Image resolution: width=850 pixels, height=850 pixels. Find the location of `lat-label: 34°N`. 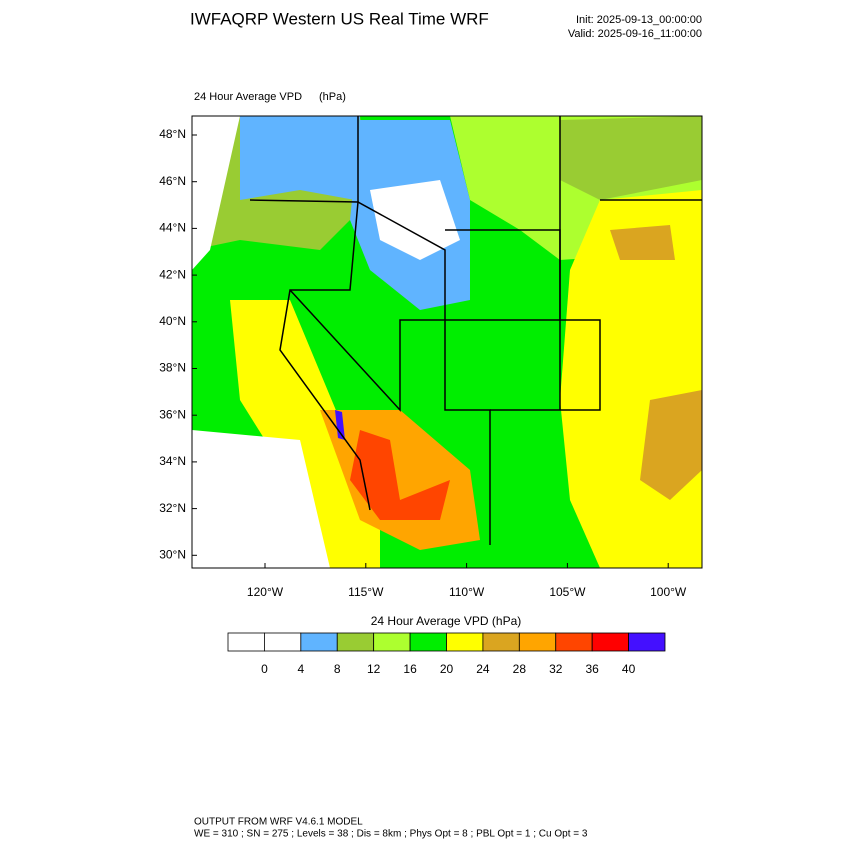

lat-label: 34°N is located at coordinates (172, 461).